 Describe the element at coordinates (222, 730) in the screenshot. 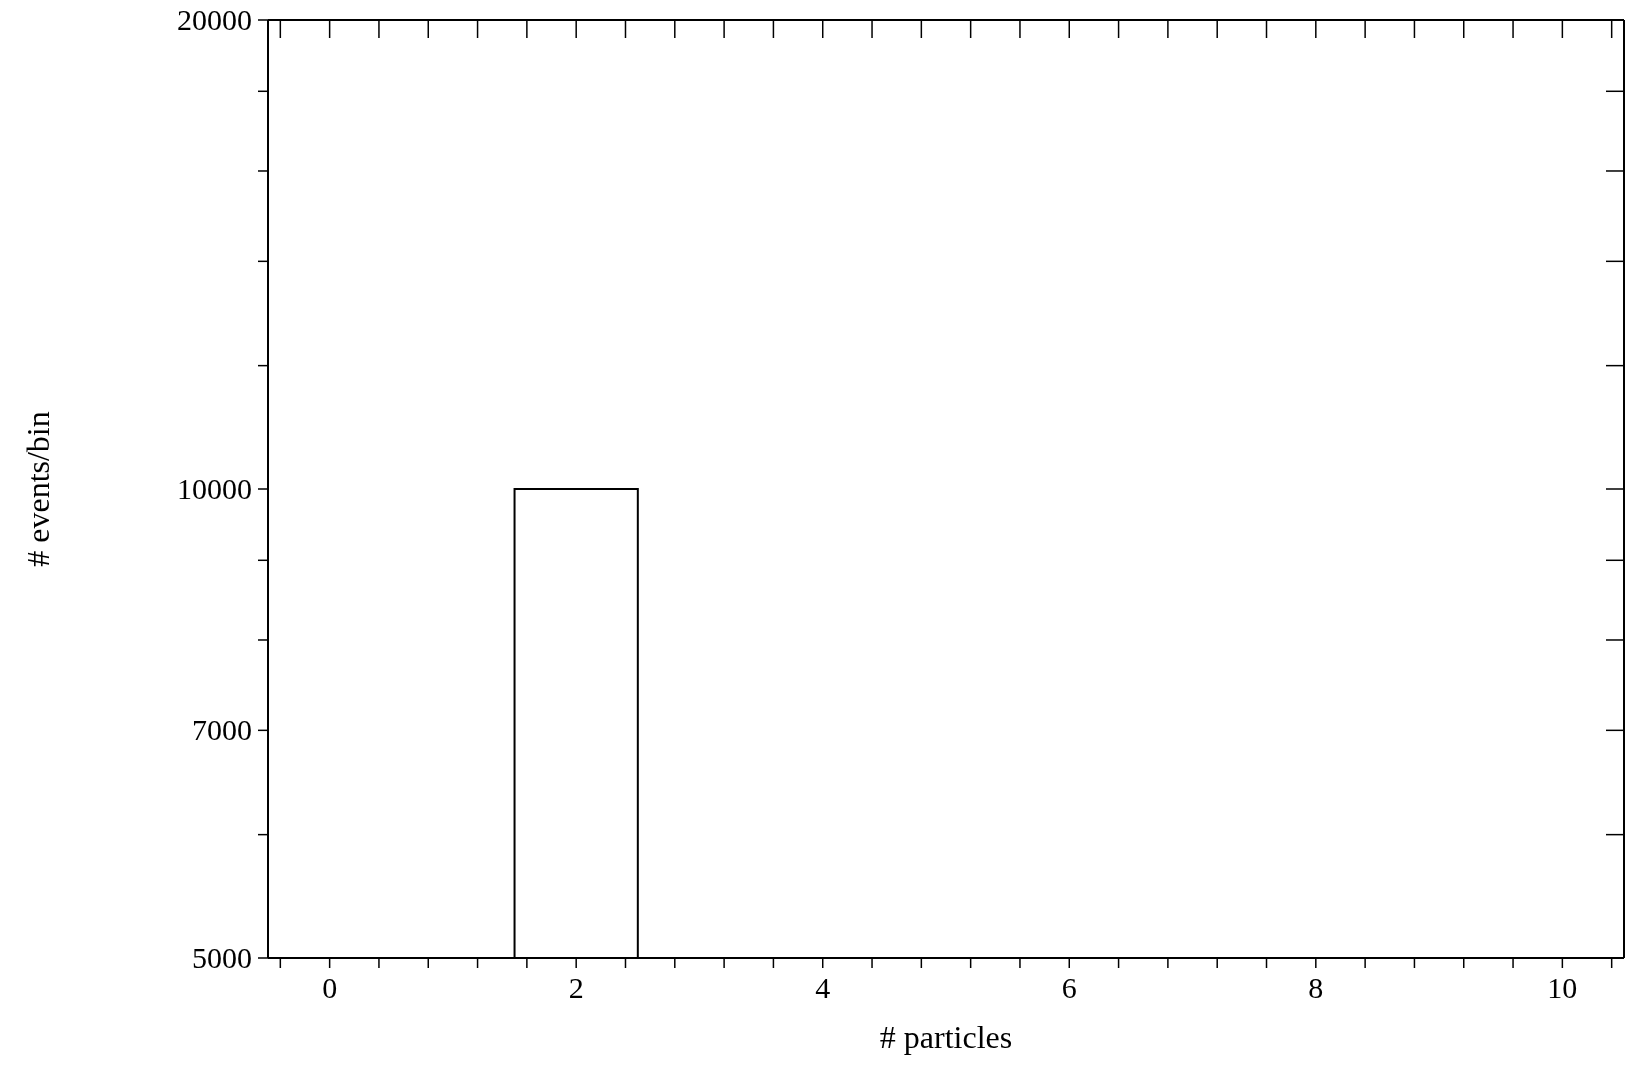

I see `y-tick-label: 7000` at that location.